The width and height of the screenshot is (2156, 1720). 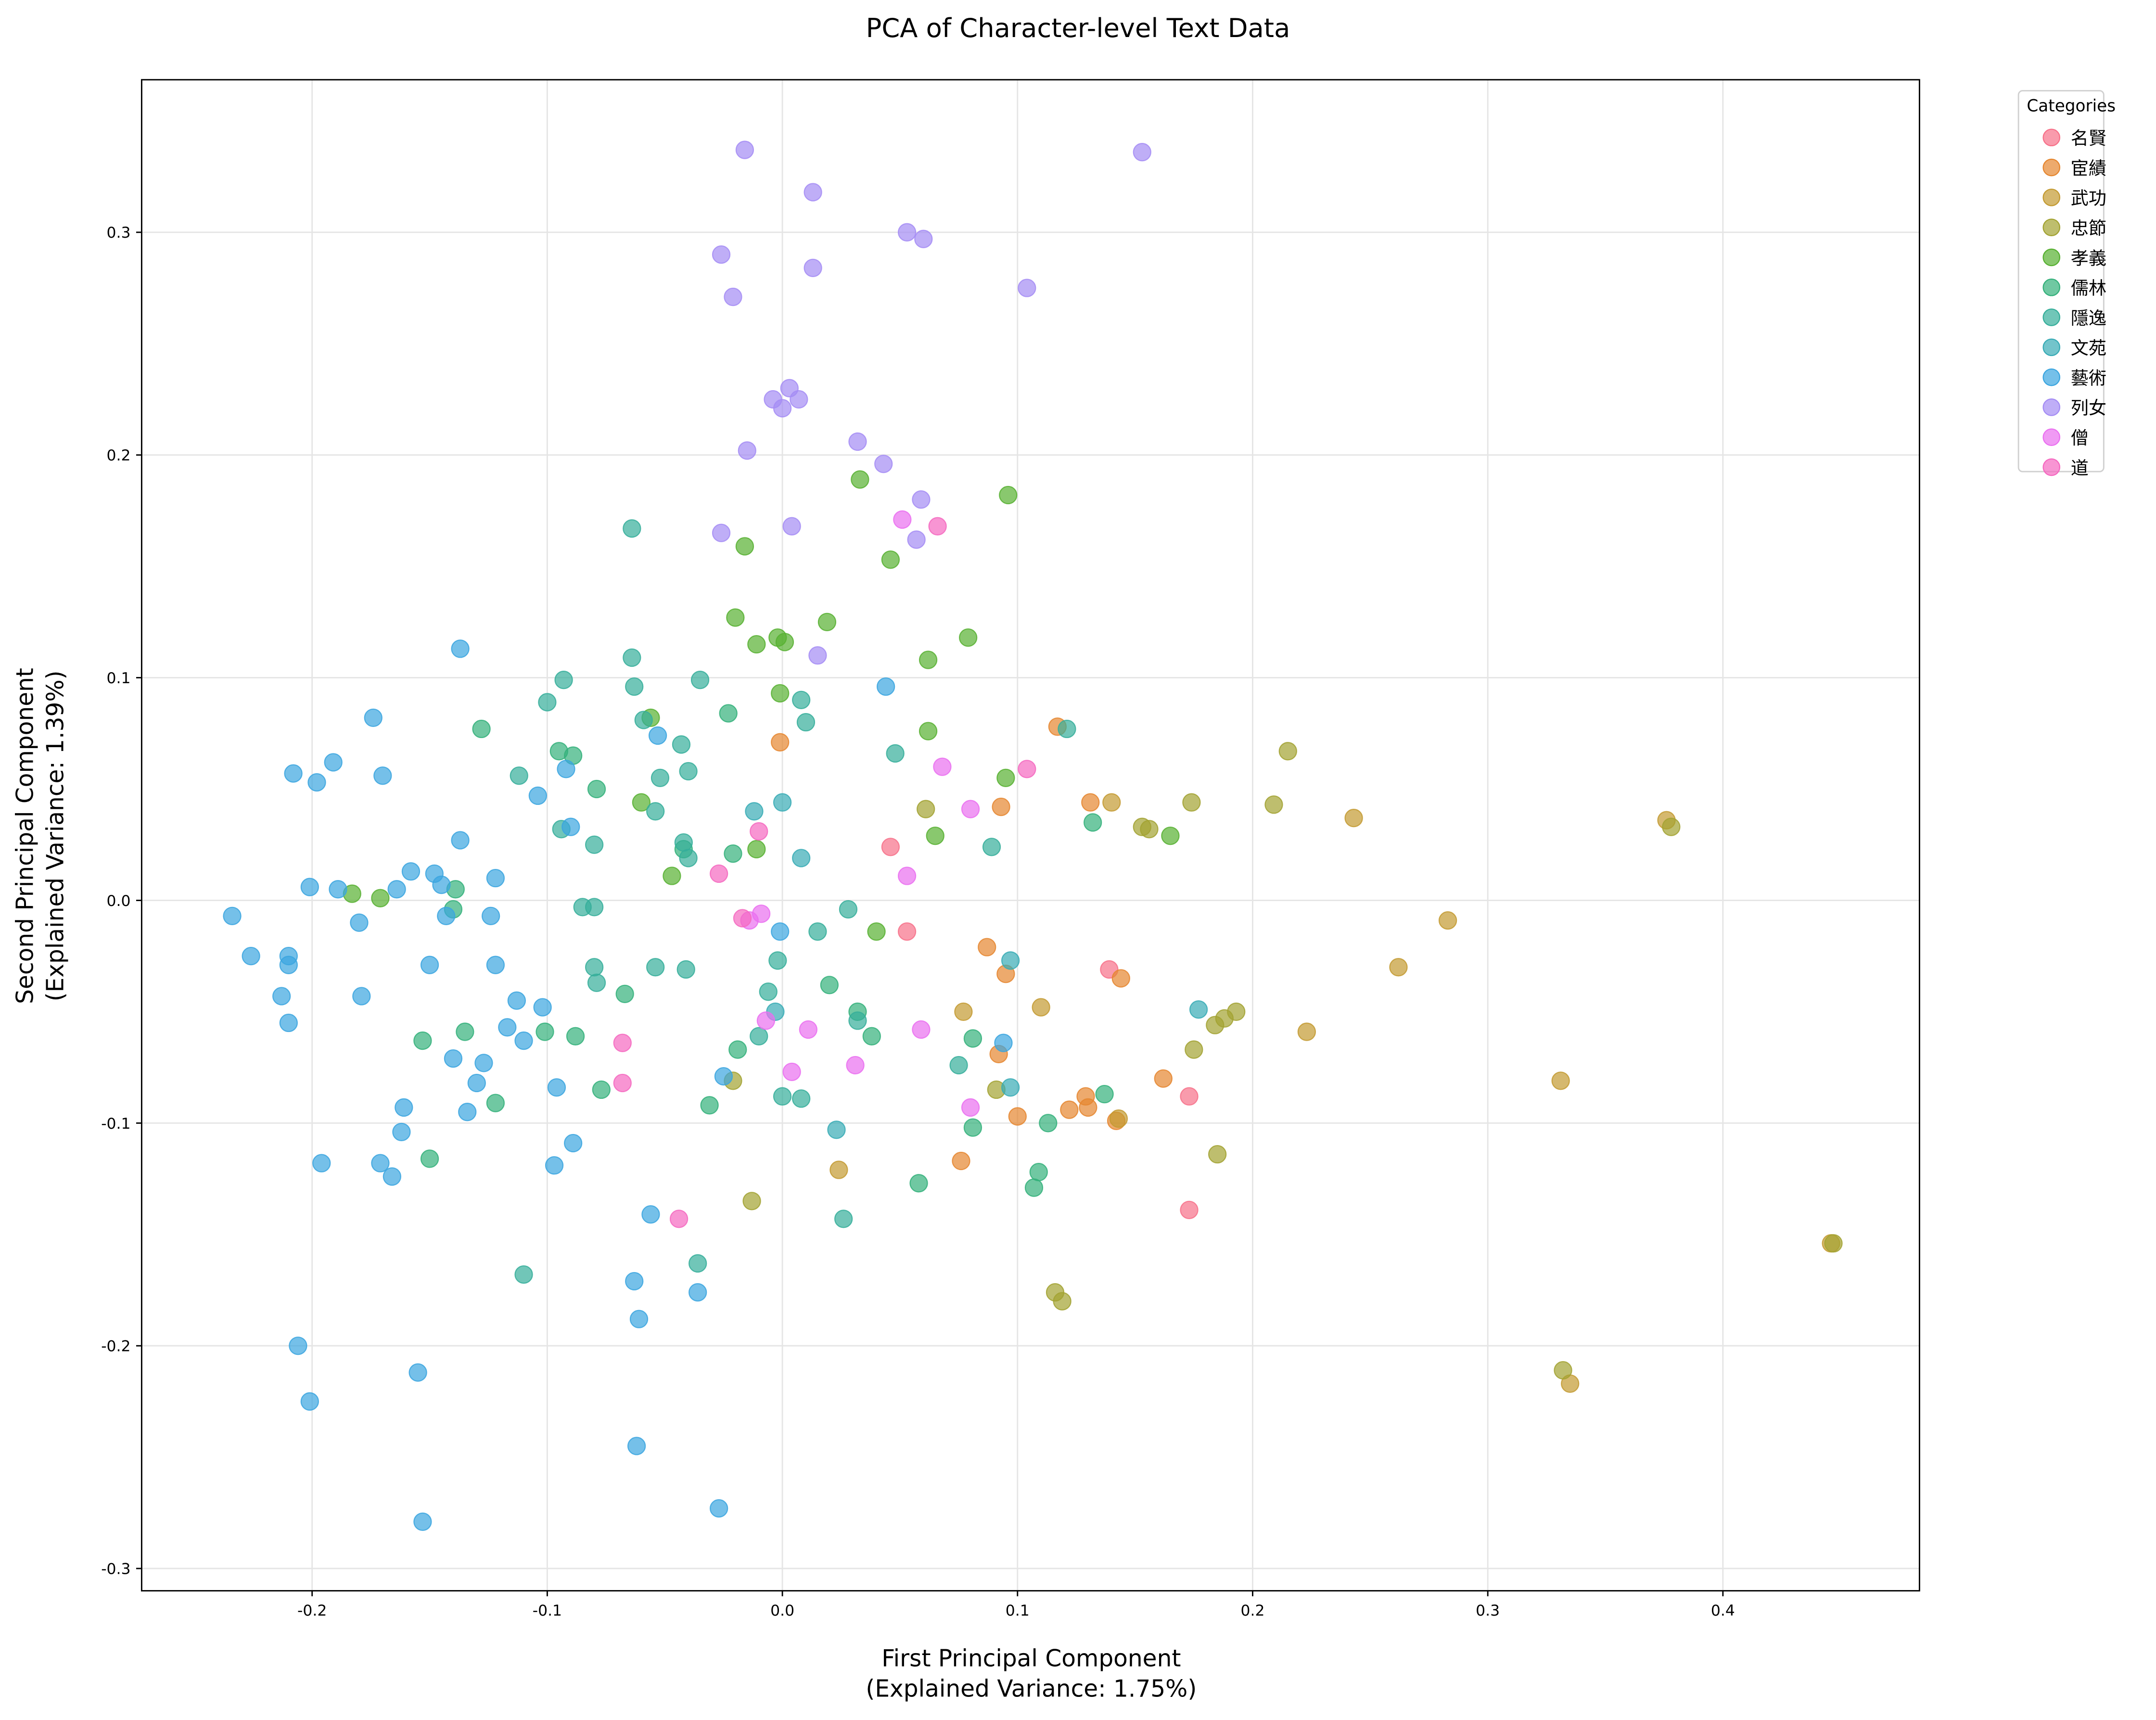 I want to click on x-tick-label: 0.3, so click(x=1488, y=1610).